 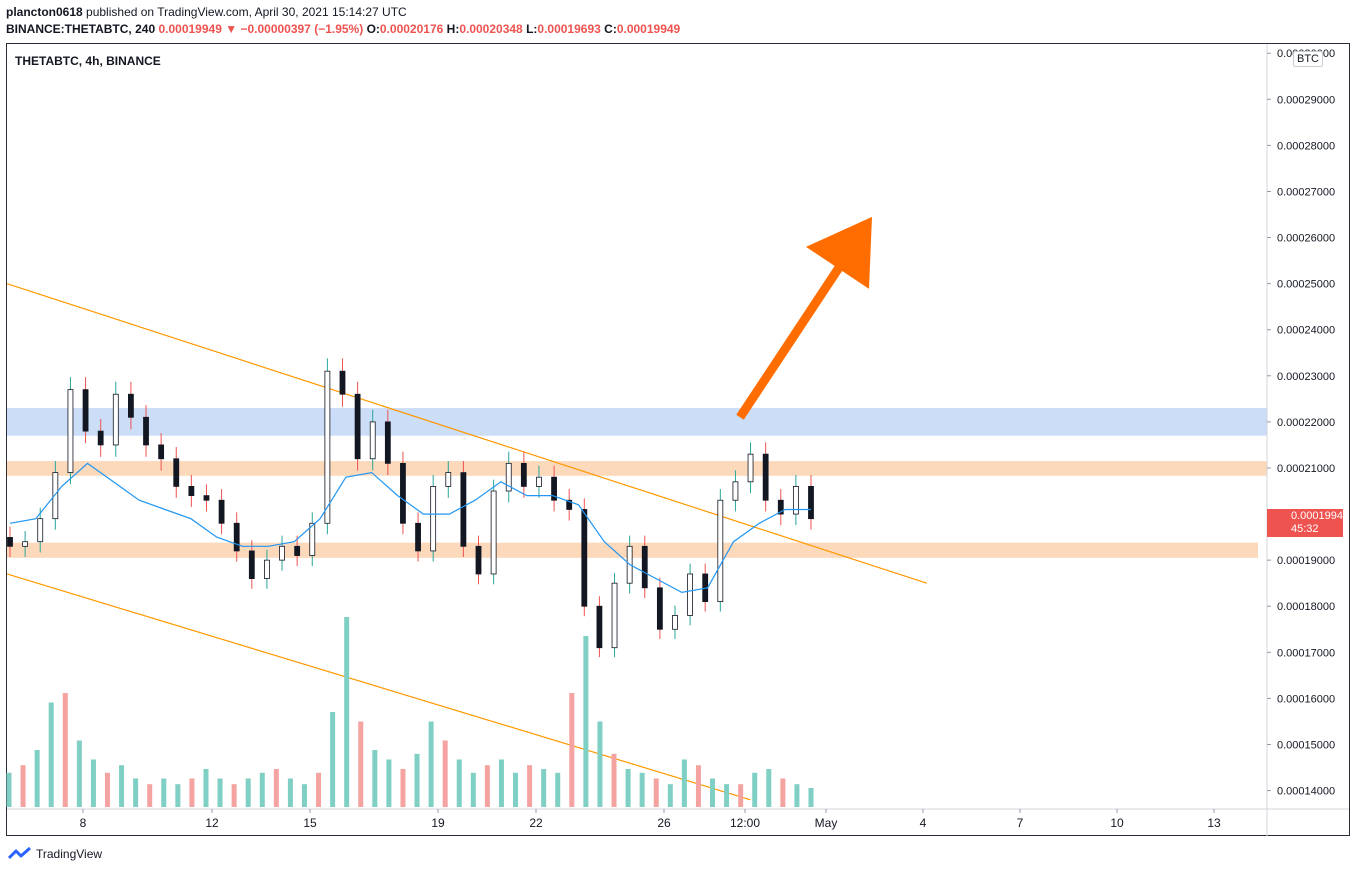 What do you see at coordinates (373, 29) in the screenshot?
I see `open-label: O:` at bounding box center [373, 29].